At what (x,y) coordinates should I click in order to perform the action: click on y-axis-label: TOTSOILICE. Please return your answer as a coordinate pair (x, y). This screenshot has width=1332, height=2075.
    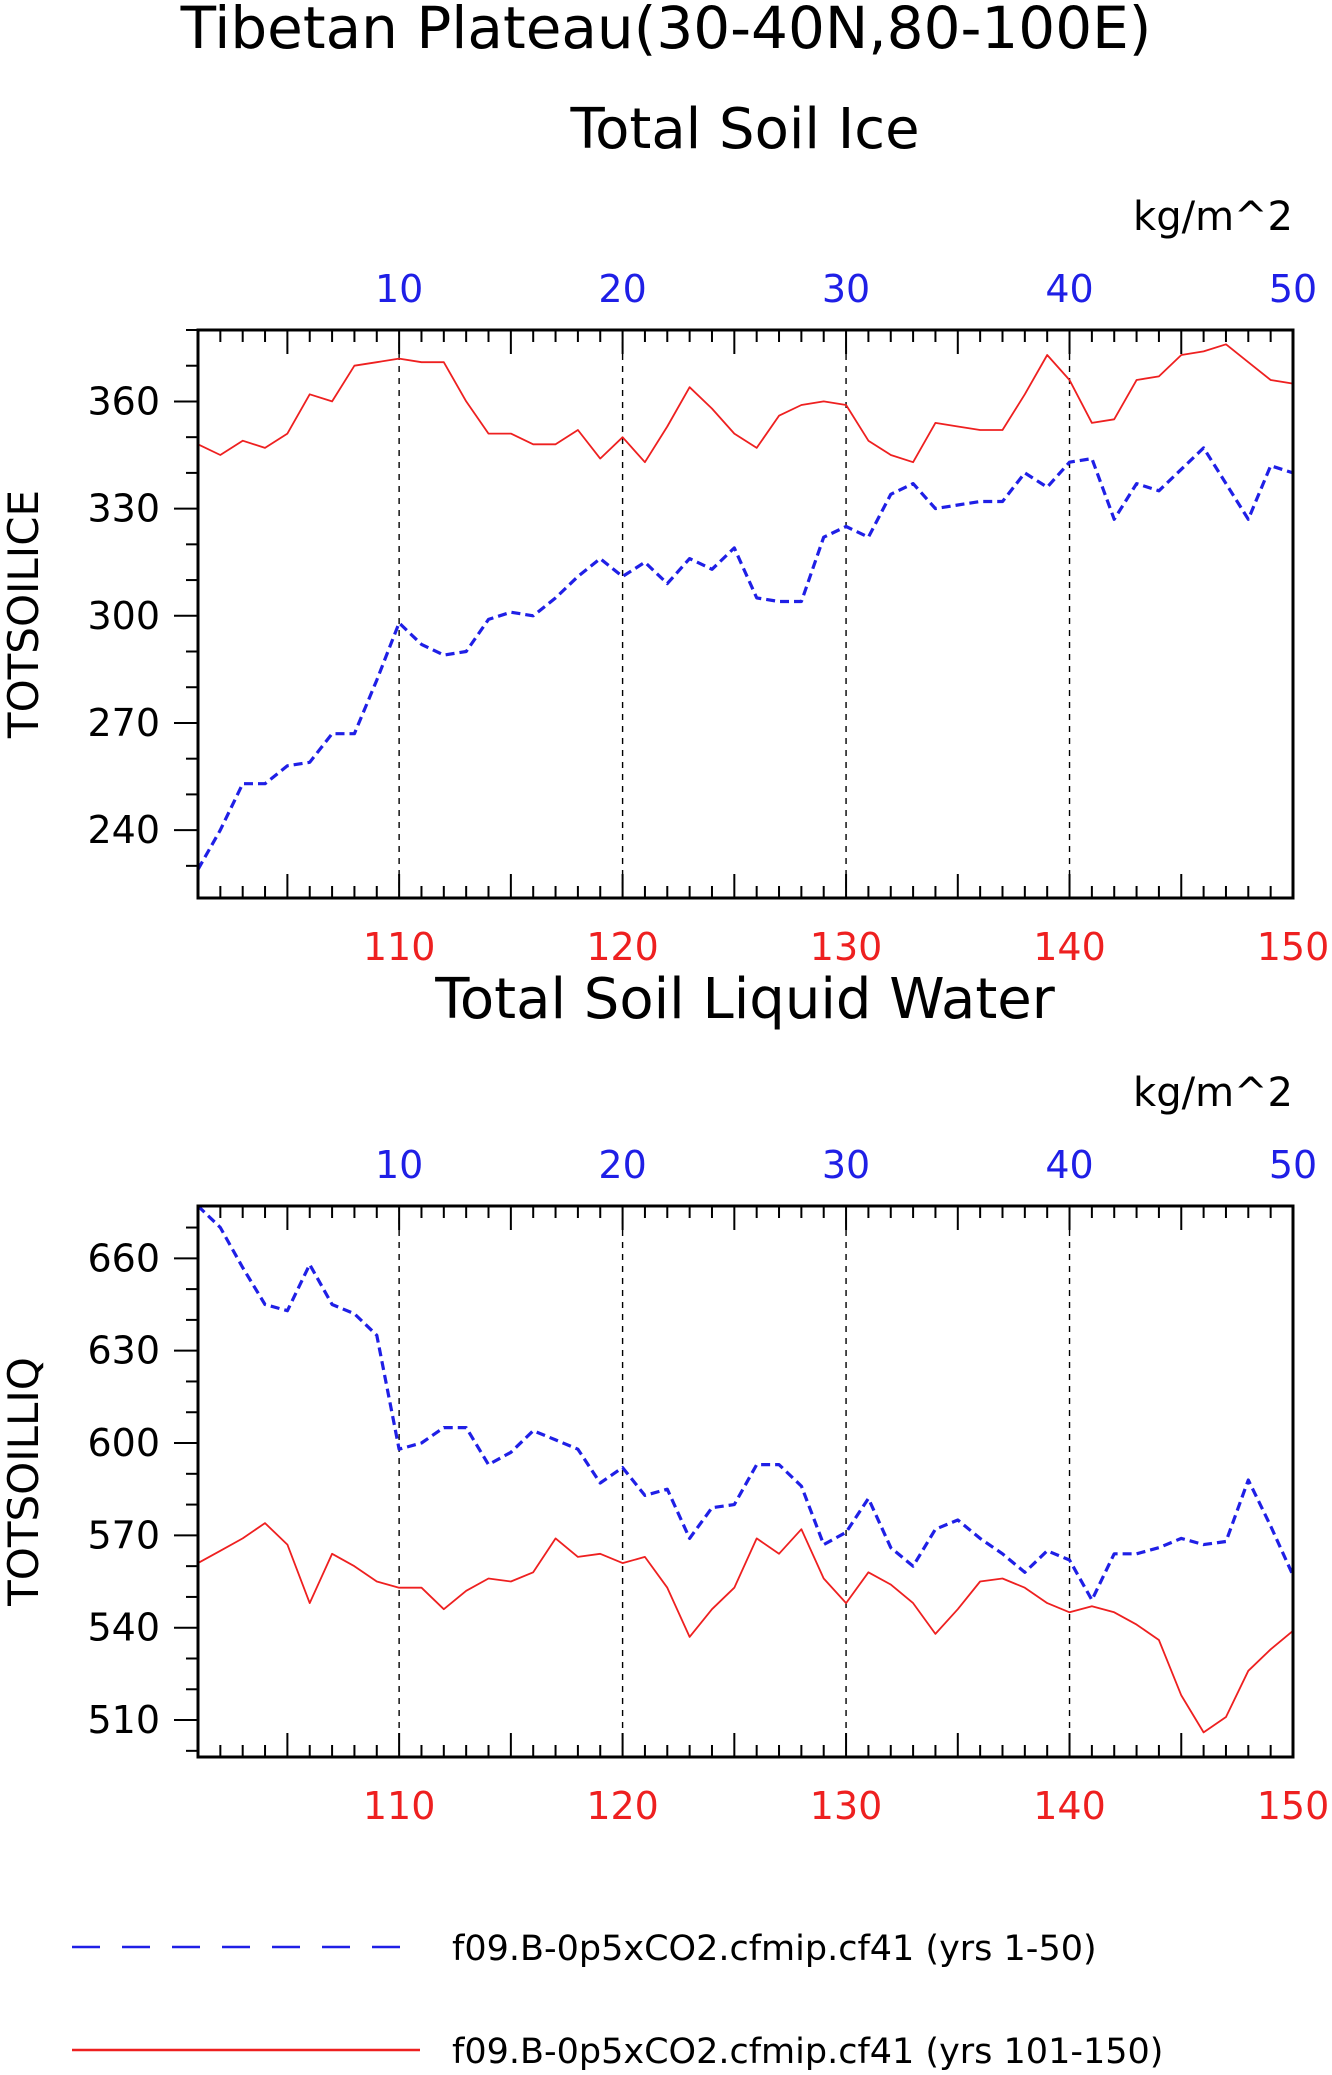
    Looking at the image, I should click on (24, 614).